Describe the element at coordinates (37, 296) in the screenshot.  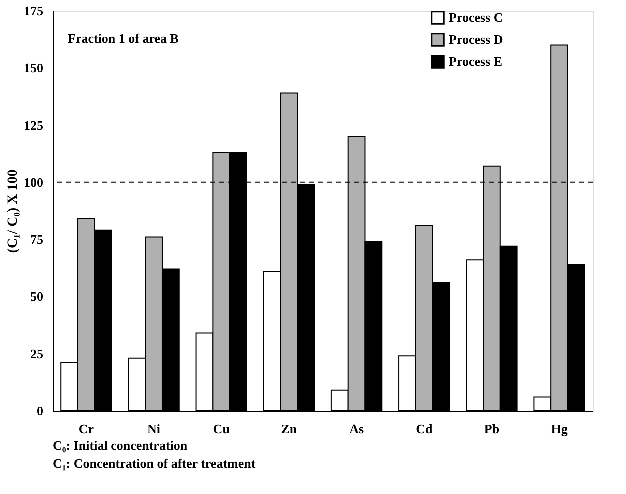
I see `y-tick-label: 50` at that location.